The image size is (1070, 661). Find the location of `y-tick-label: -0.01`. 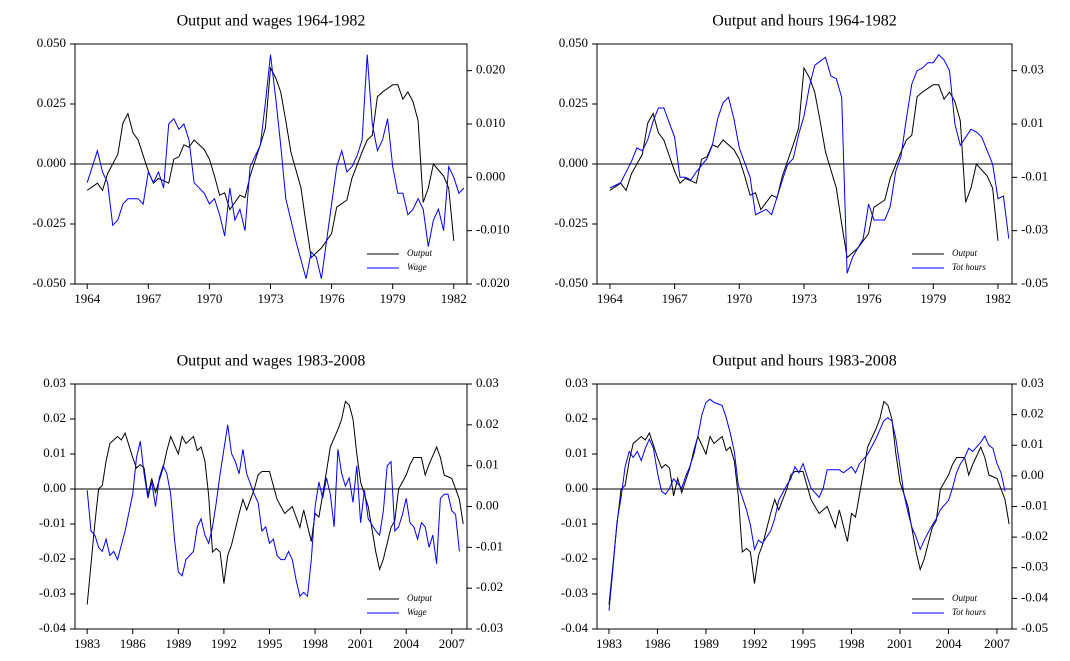

y-tick-label: -0.01 is located at coordinates (574, 522).